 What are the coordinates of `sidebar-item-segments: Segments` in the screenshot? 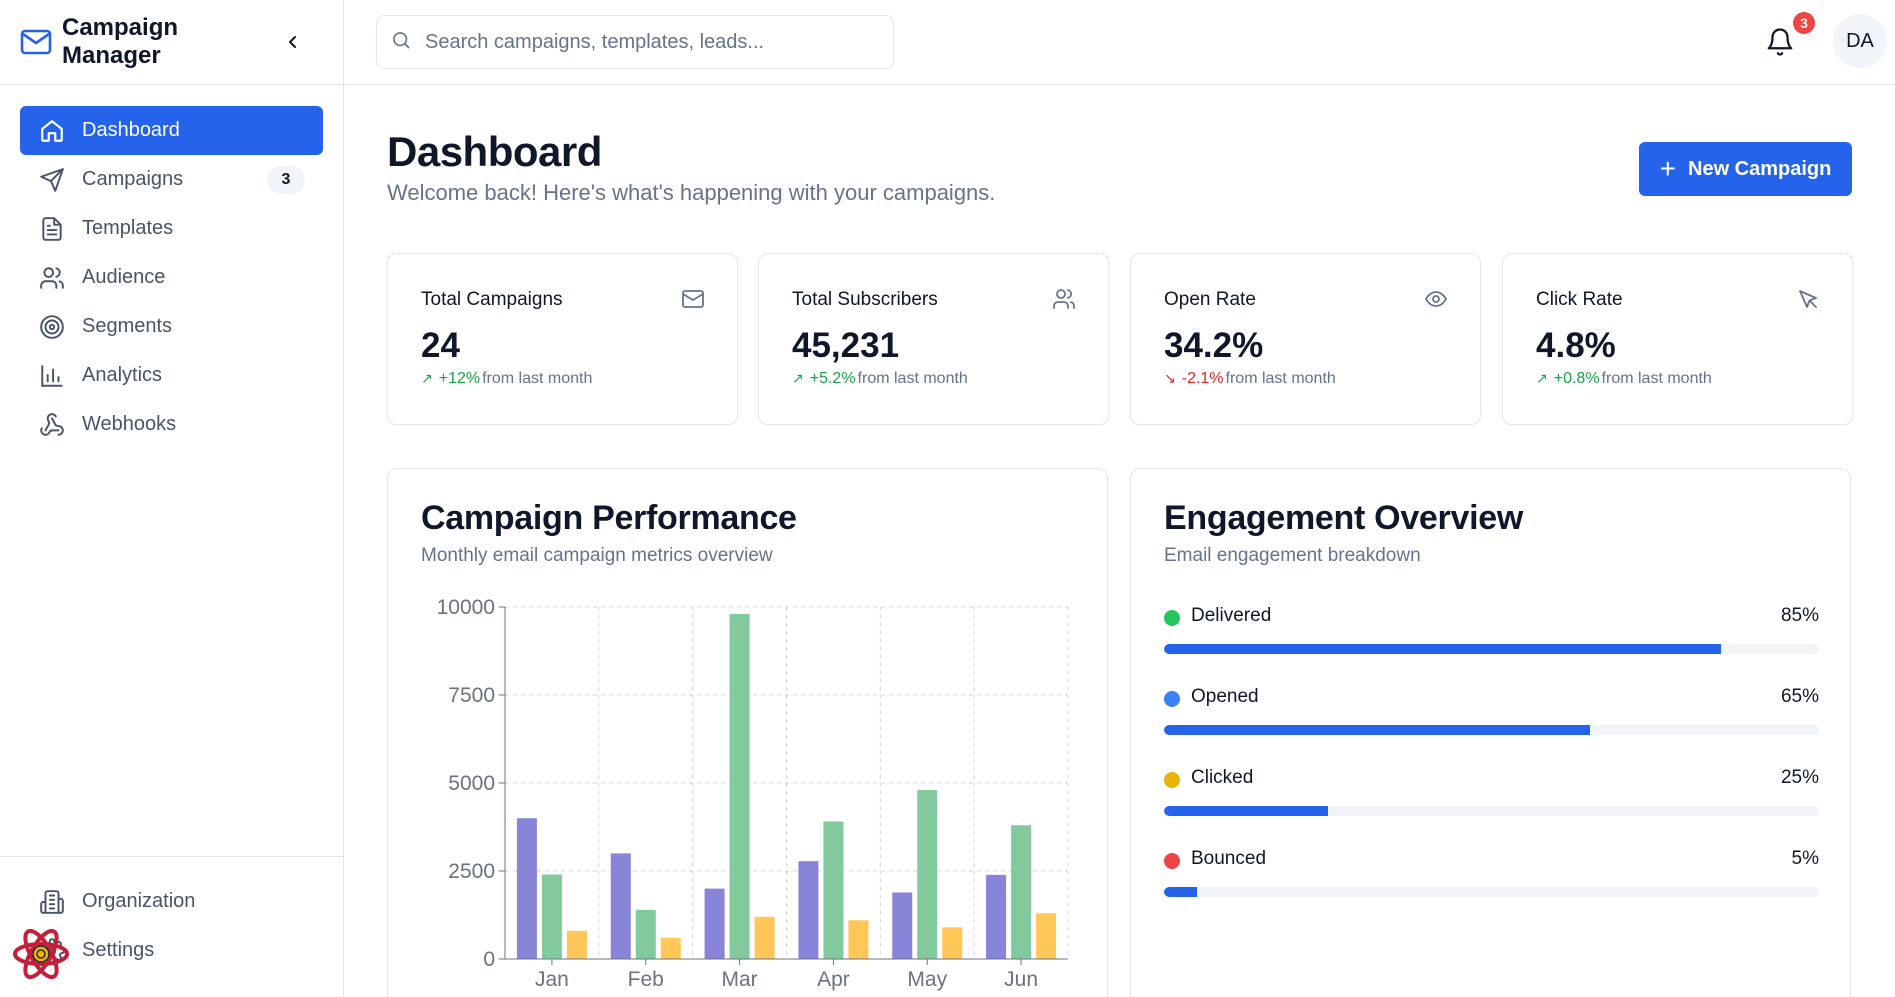 It's located at (171, 326).